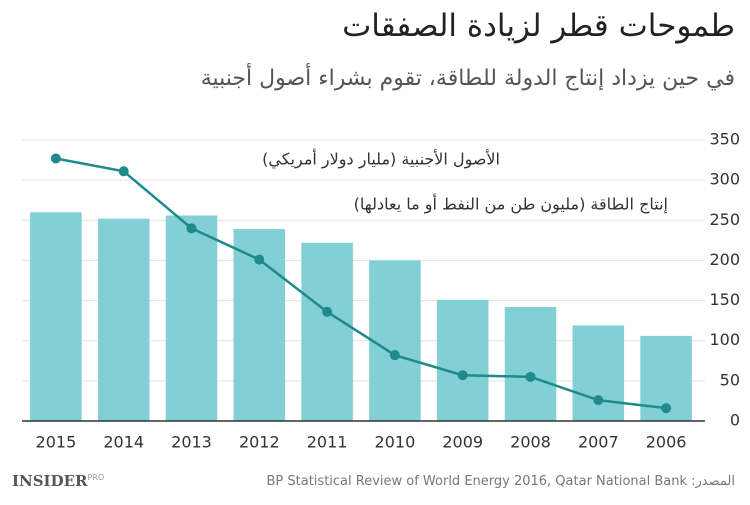 This screenshot has height=505, width=750. Describe the element at coordinates (724, 339) in the screenshot. I see `y-tick-label: 100` at that location.